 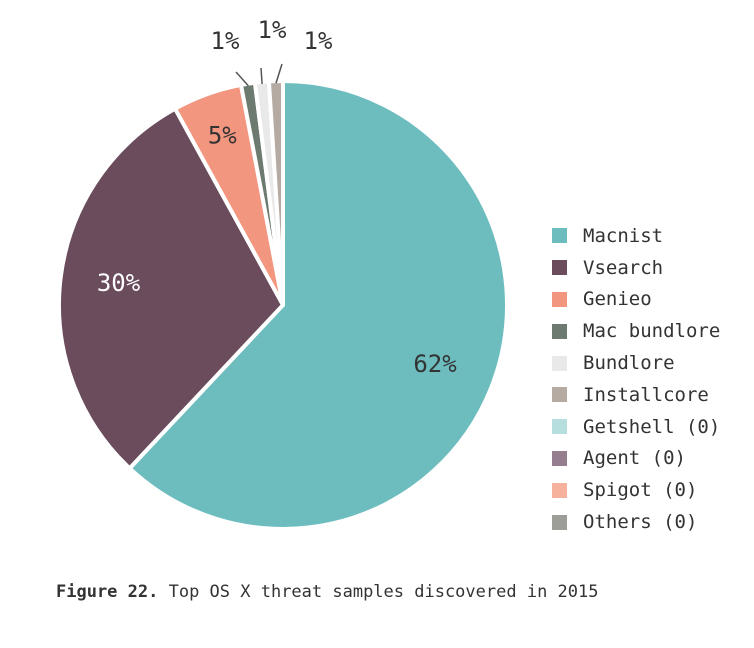 What do you see at coordinates (222, 135) in the screenshot?
I see `slice-label-genieo: 5%` at bounding box center [222, 135].